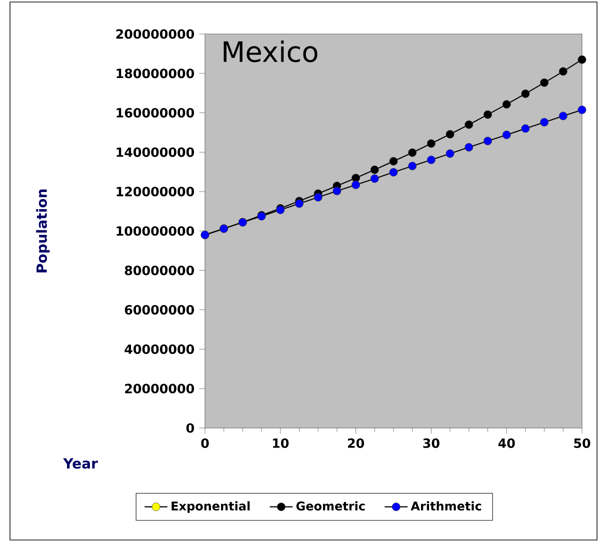 The width and height of the screenshot is (599, 542). What do you see at coordinates (43, 230) in the screenshot?
I see `y-axis-title: Population` at bounding box center [43, 230].